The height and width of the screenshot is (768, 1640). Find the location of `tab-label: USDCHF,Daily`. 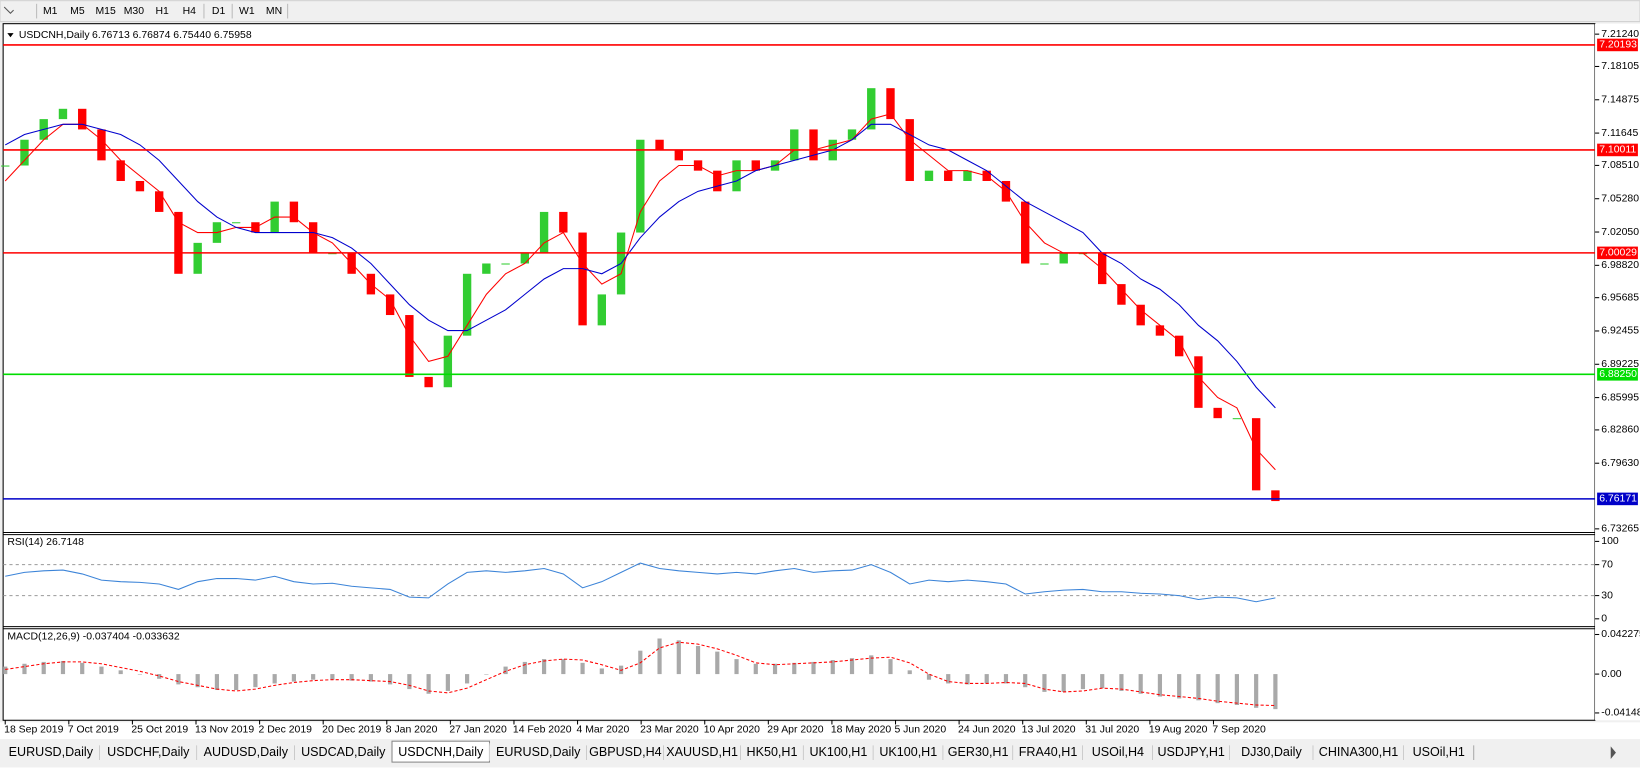

tab-label: USDCHF,Daily is located at coordinates (148, 752).